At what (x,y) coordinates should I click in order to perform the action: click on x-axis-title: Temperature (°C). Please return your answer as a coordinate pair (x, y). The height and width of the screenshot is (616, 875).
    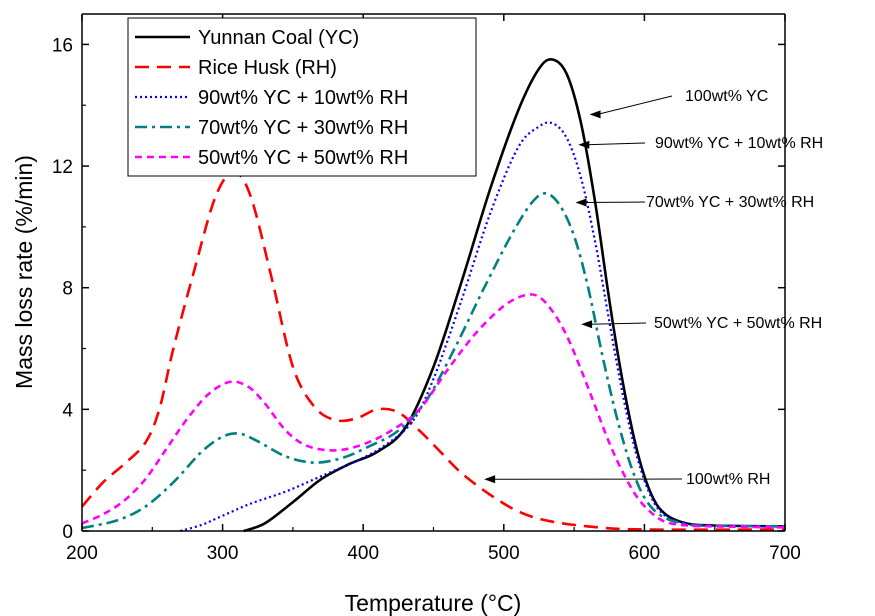
    Looking at the image, I should click on (433, 603).